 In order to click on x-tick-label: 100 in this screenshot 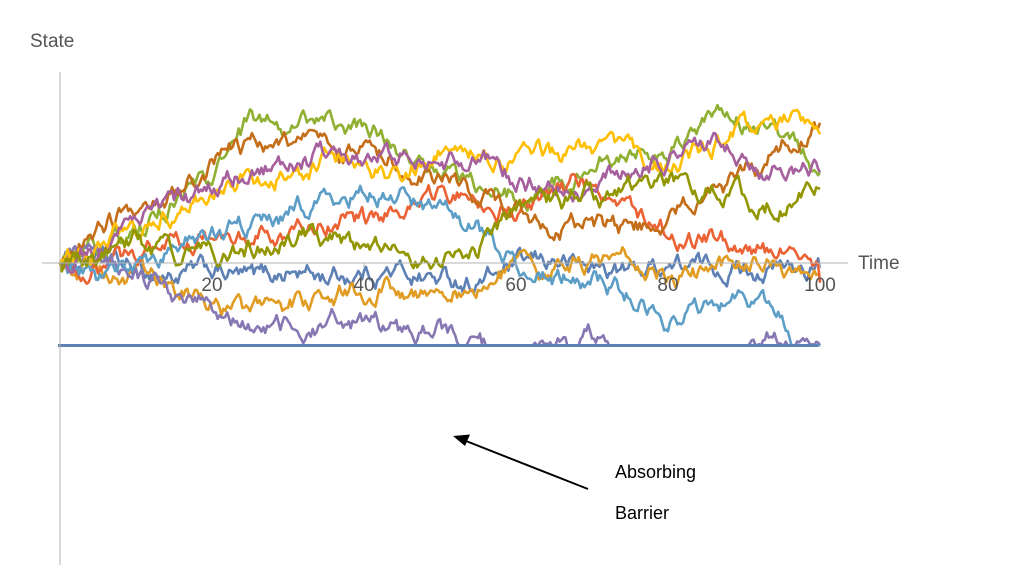, I will do `click(820, 285)`.